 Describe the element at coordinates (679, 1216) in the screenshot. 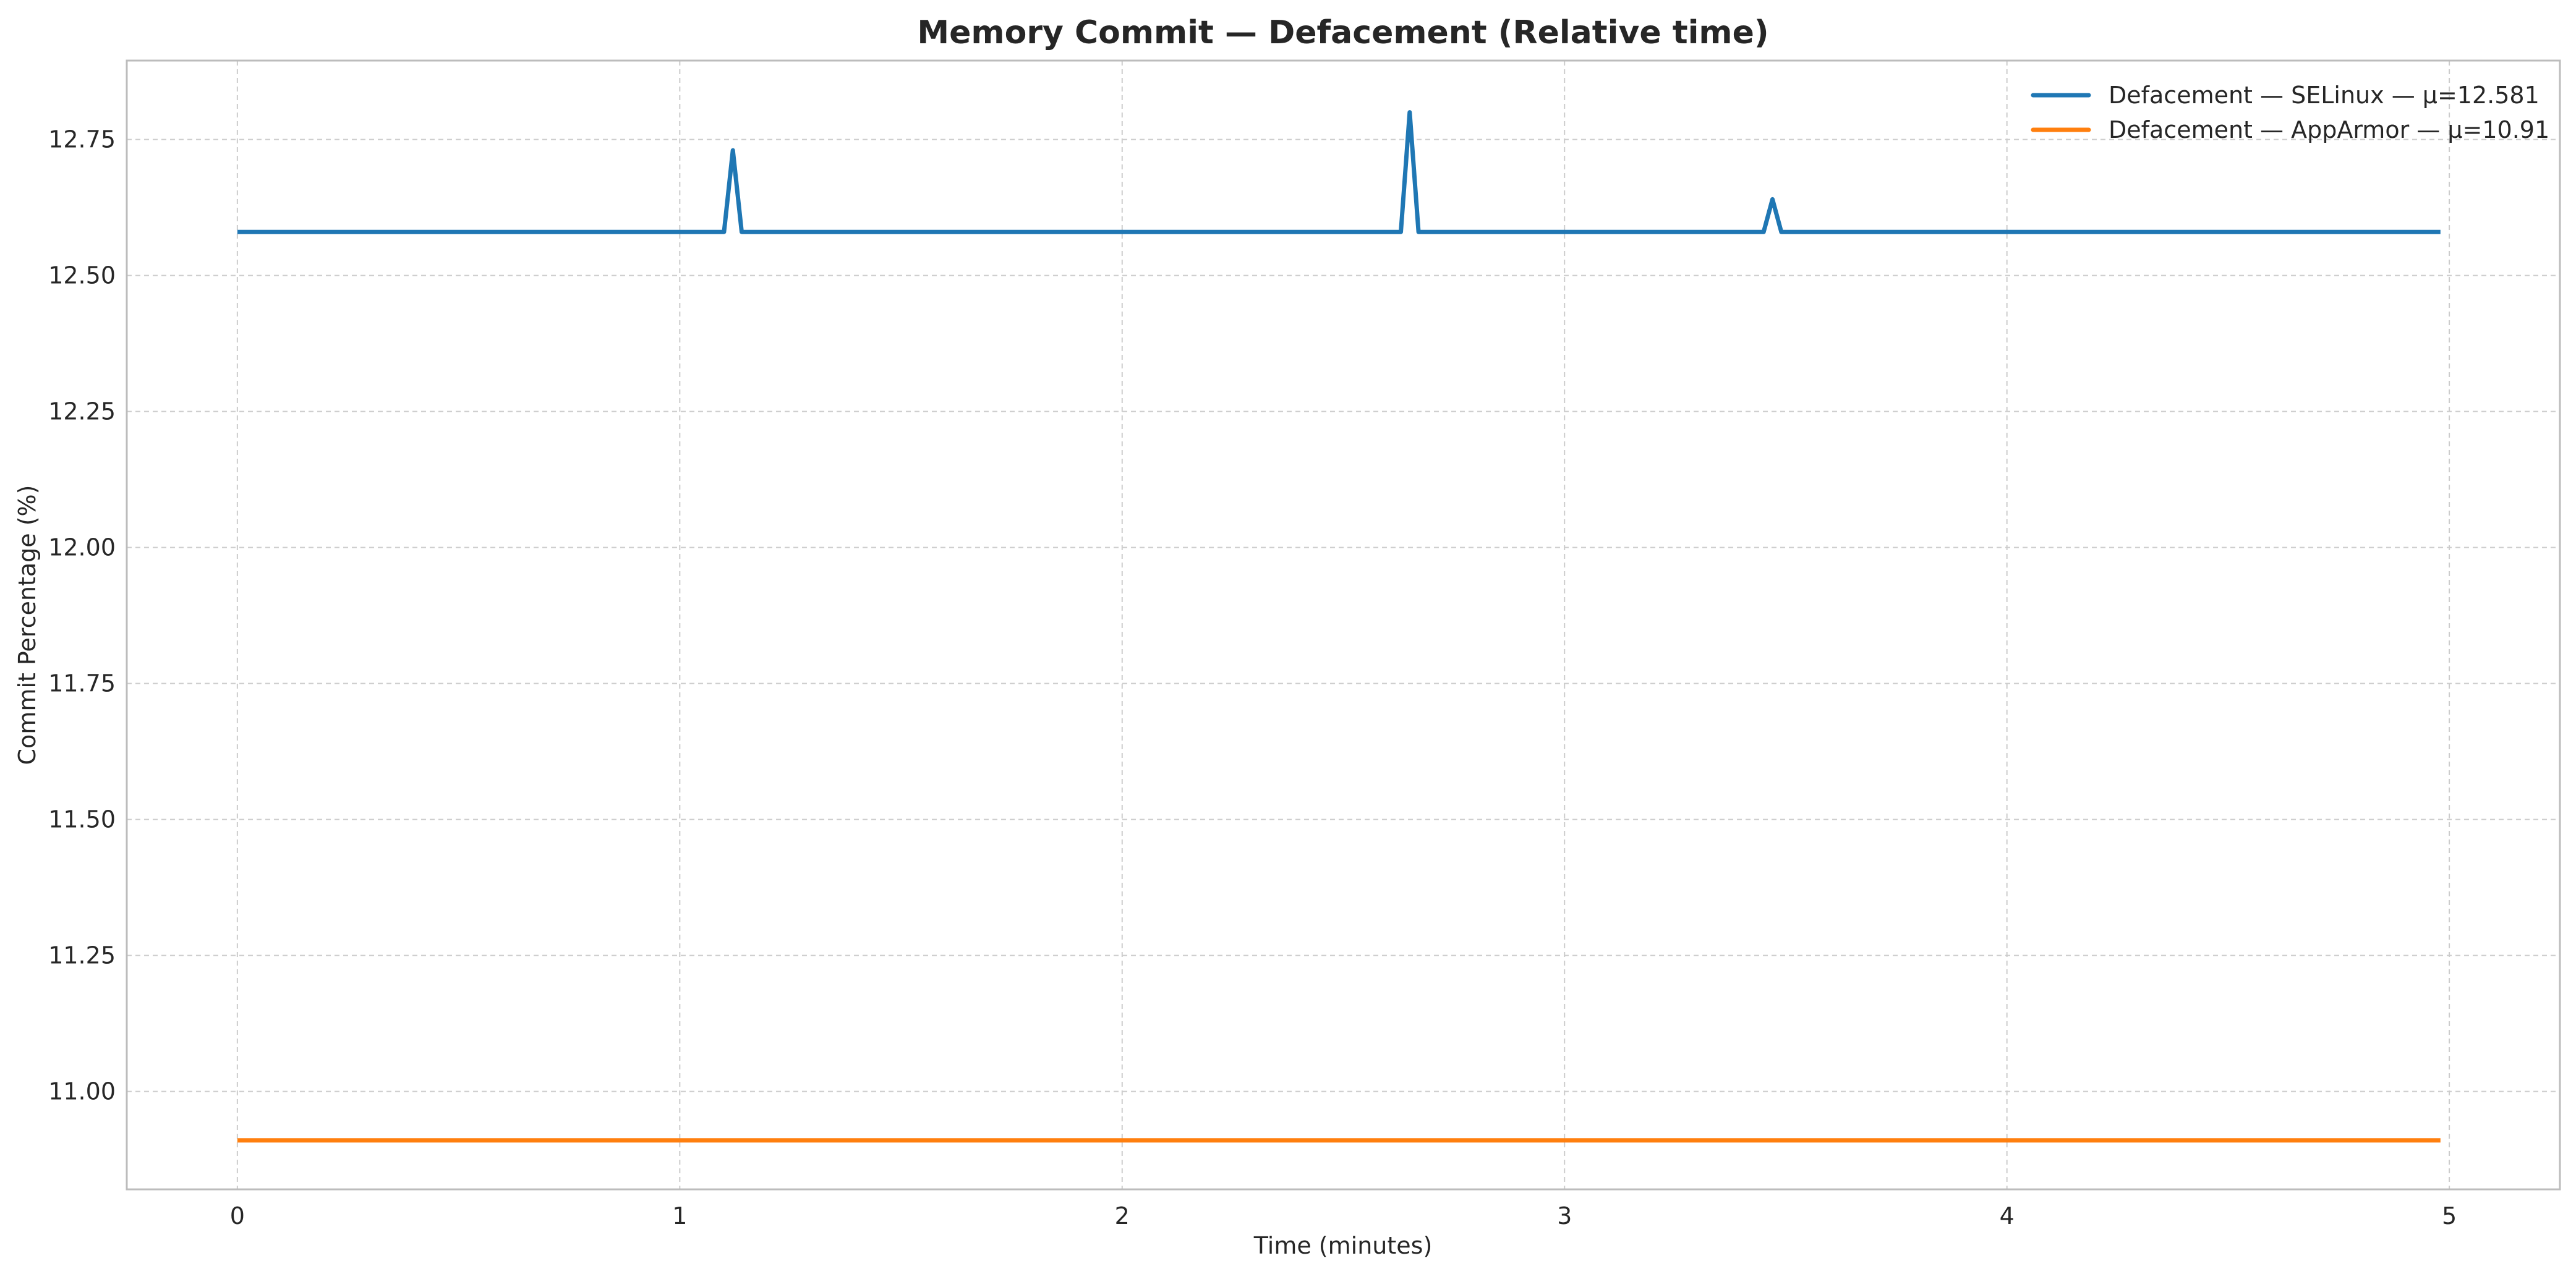

I see `x-tick-label: 1` at that location.